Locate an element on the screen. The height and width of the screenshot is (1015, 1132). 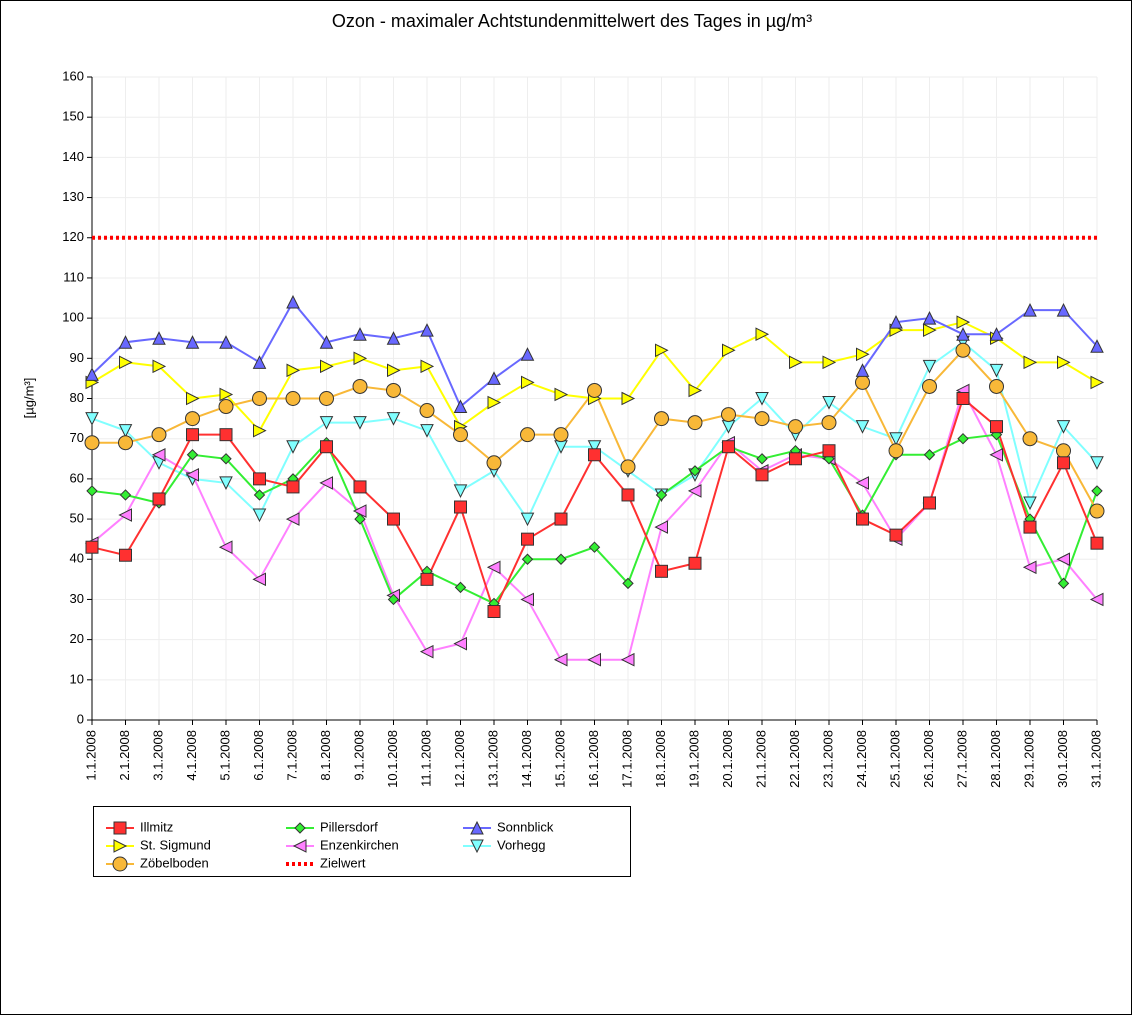
x-tick-label: 24.1.2008 is located at coordinates (861, 759).